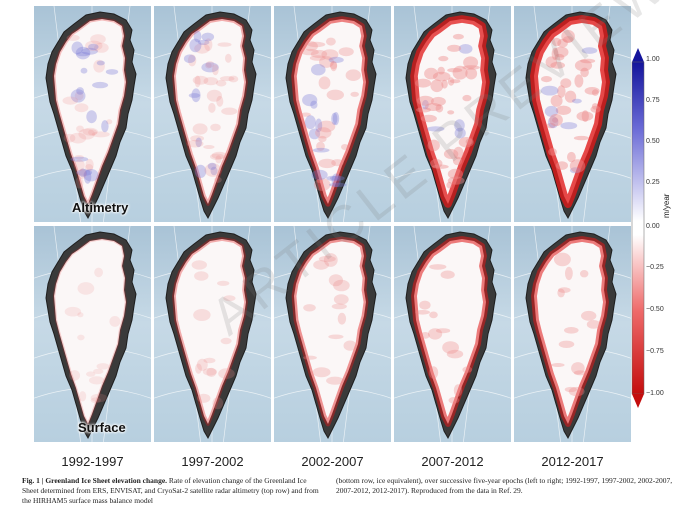 The height and width of the screenshot is (517, 690). Describe the element at coordinates (638, 55) in the screenshot. I see `colorbar-max-arrow` at that location.